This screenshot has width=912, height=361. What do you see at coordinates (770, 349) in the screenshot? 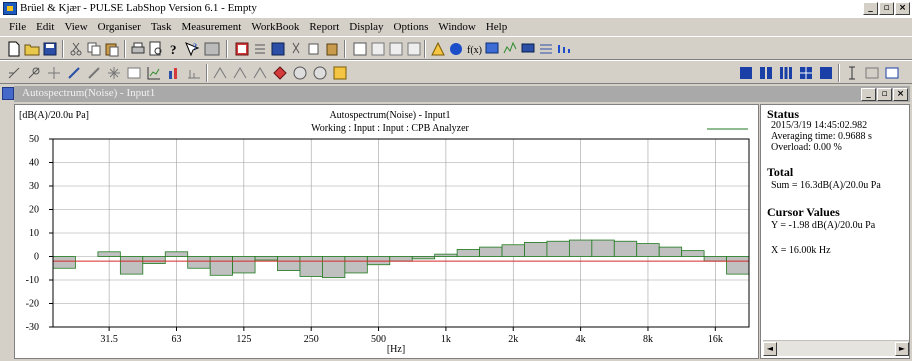
I see `scroll-left-arrow-icon: ◄` at bounding box center [770, 349].